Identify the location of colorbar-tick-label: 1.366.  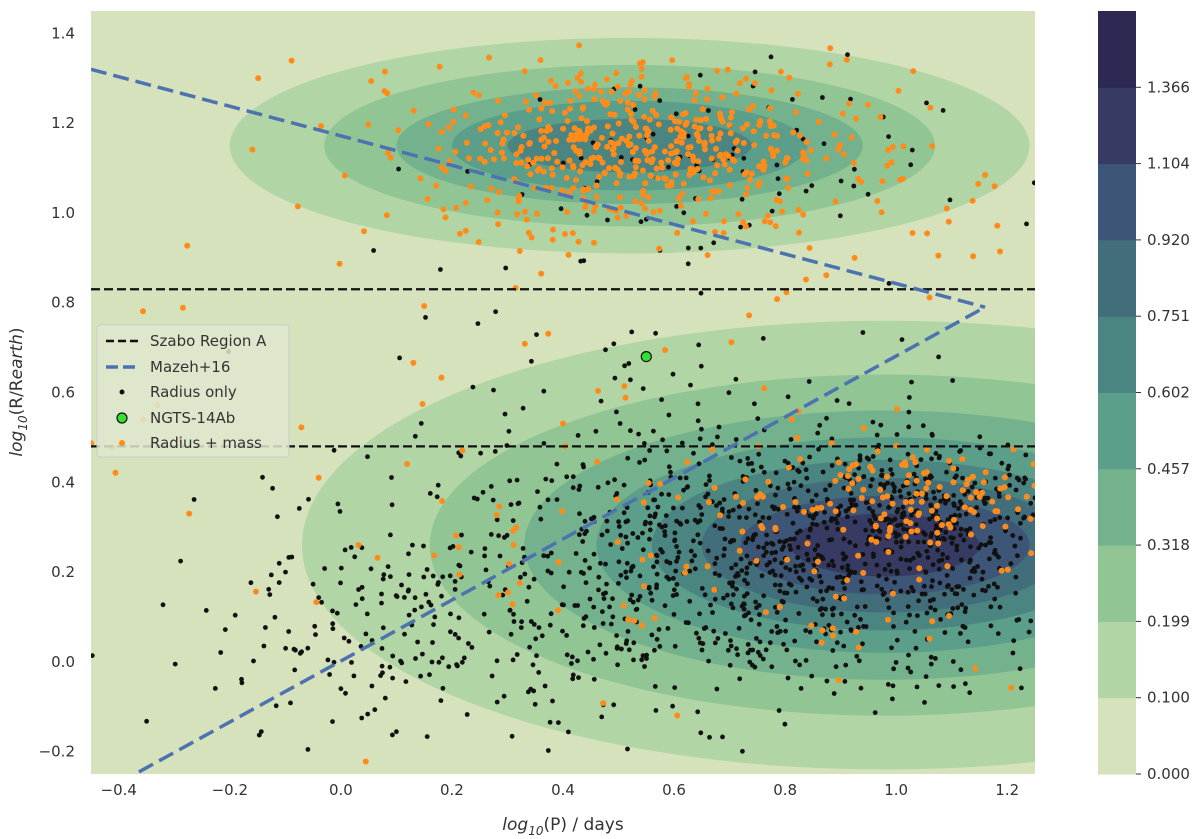
(1168, 87).